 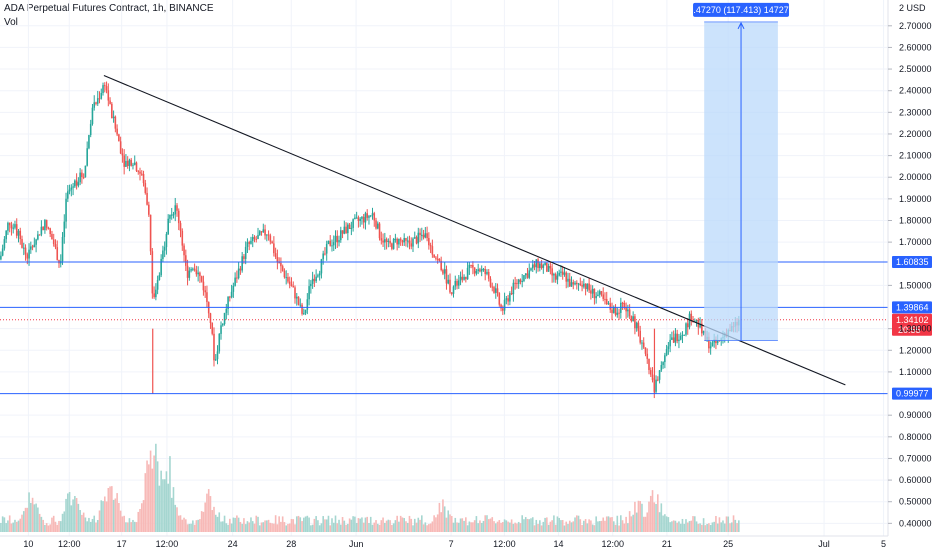 What do you see at coordinates (915, 134) in the screenshot?
I see `price-tick-label: 2.20000` at bounding box center [915, 134].